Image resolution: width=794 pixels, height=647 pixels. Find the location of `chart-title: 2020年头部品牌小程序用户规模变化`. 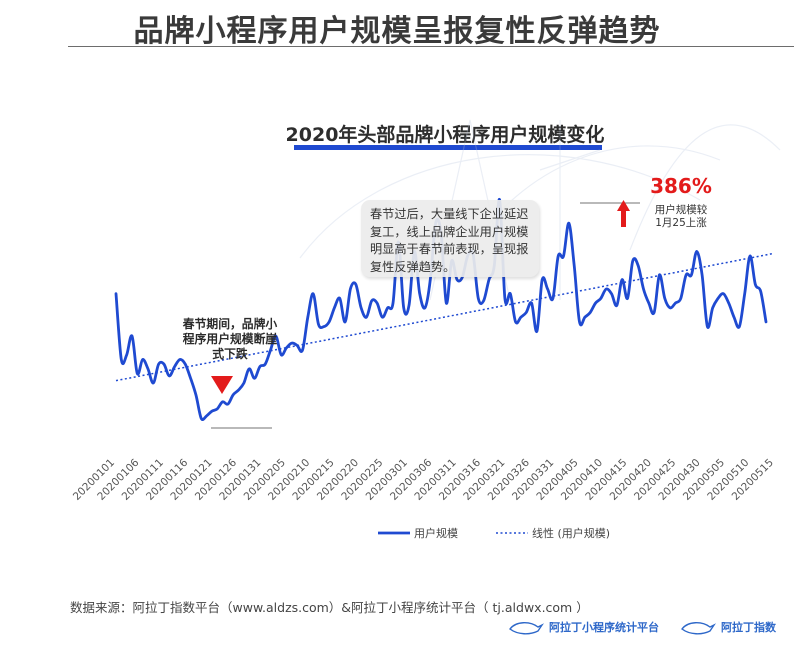

chart-title: 2020年头部品牌小程序用户规模变化 is located at coordinates (445, 135).